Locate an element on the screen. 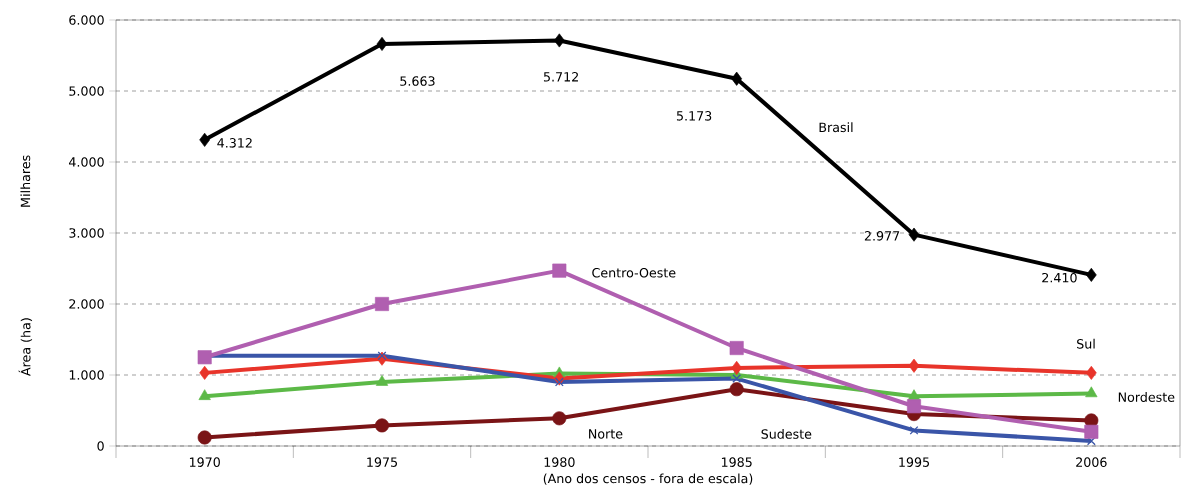  y-tick-label: 2.000 is located at coordinates (86, 304).